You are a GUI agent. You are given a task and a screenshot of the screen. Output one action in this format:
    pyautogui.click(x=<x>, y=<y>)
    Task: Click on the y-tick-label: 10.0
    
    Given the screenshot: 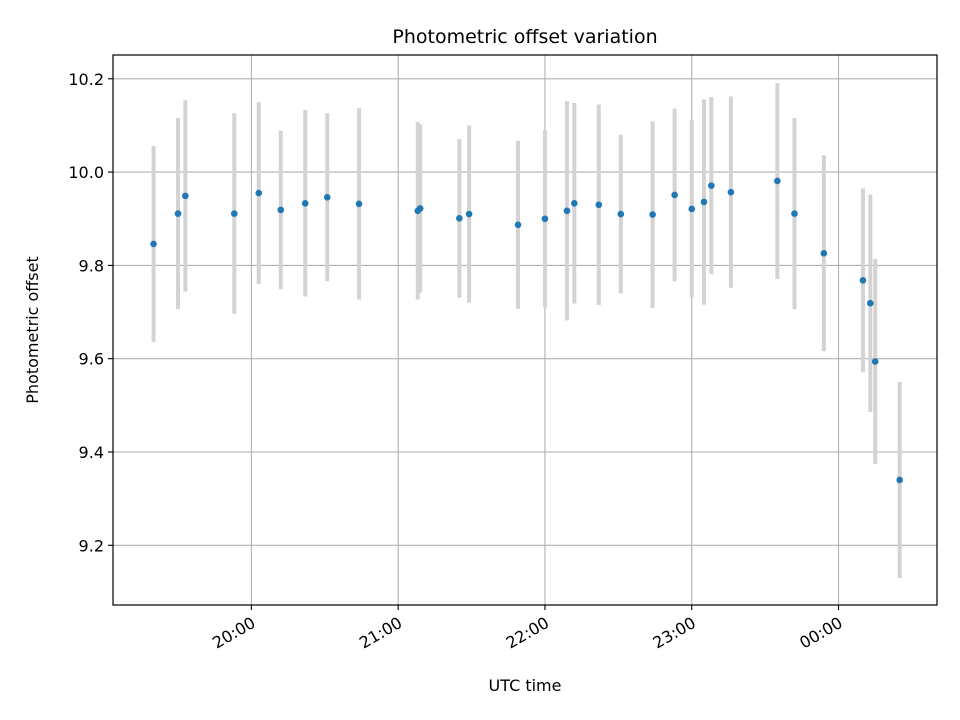 What is the action you would take?
    pyautogui.click(x=86, y=172)
    